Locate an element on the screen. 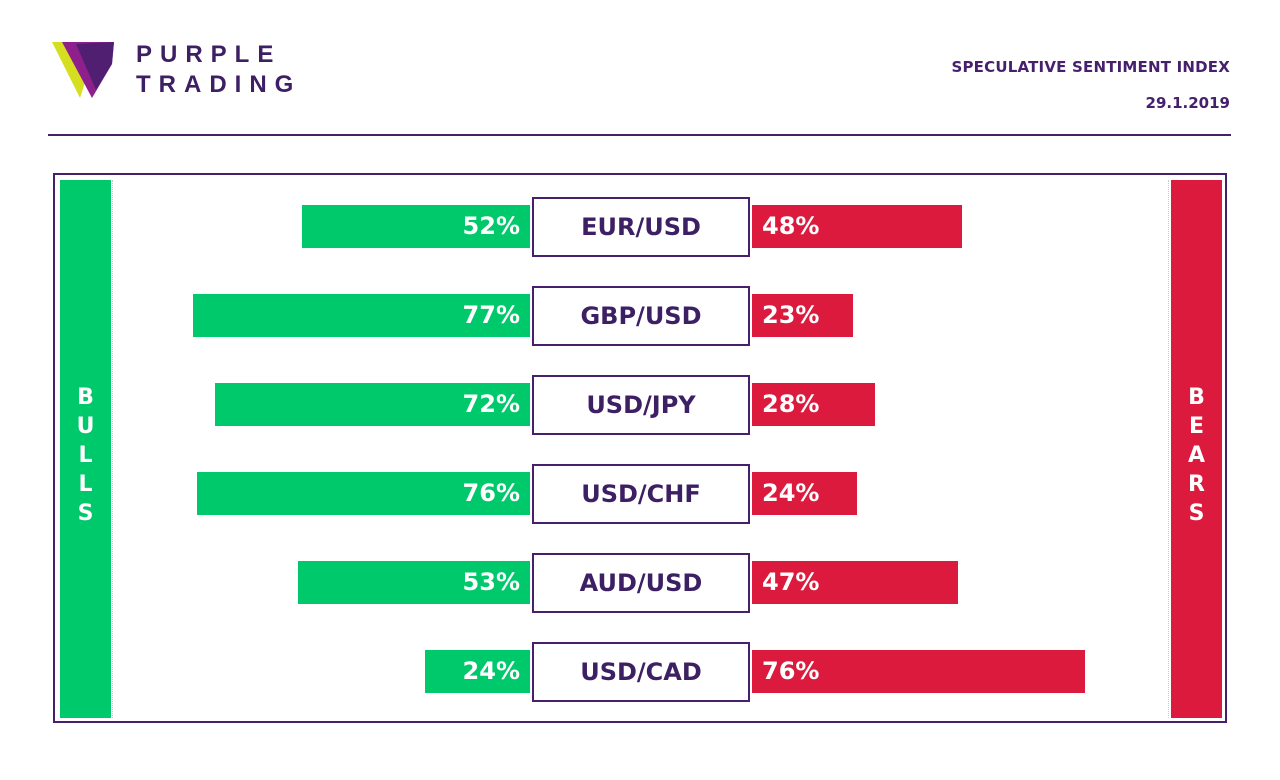 This screenshot has height=780, width=1280. bulls-divider-dotted is located at coordinates (112, 449).